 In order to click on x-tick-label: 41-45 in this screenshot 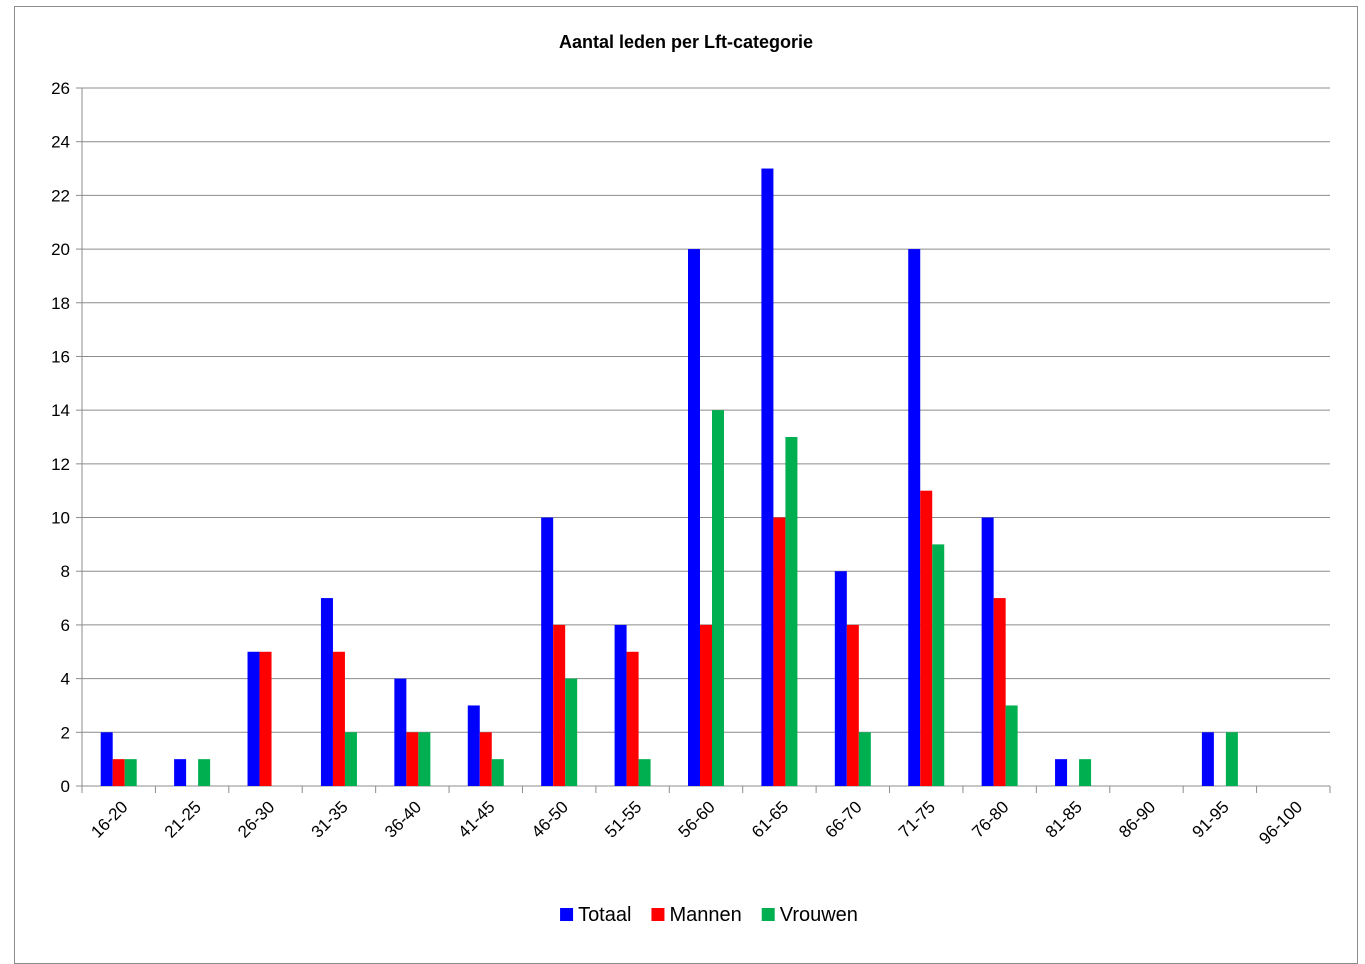, I will do `click(476, 819)`.